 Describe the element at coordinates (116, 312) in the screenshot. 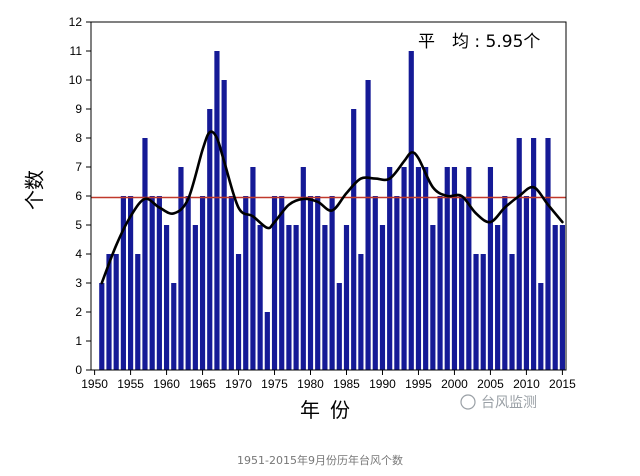

I see `bar-1953` at that location.